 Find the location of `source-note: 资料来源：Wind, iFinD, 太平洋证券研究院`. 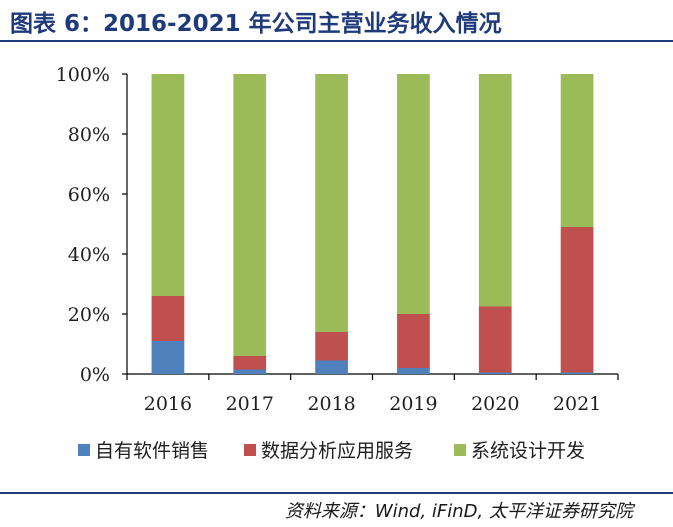

source-note: 资料来源：Wind, iFinD, 太平洋证券研究院 is located at coordinates (458, 511).